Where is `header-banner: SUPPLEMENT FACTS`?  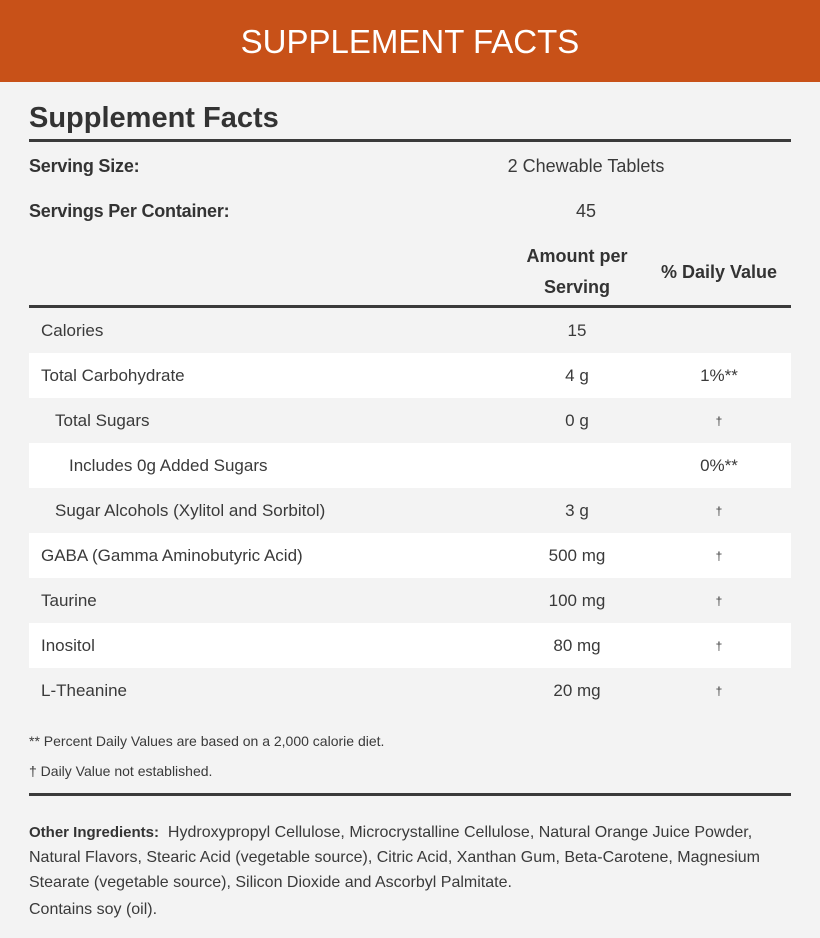 header-banner: SUPPLEMENT FACTS is located at coordinates (410, 41).